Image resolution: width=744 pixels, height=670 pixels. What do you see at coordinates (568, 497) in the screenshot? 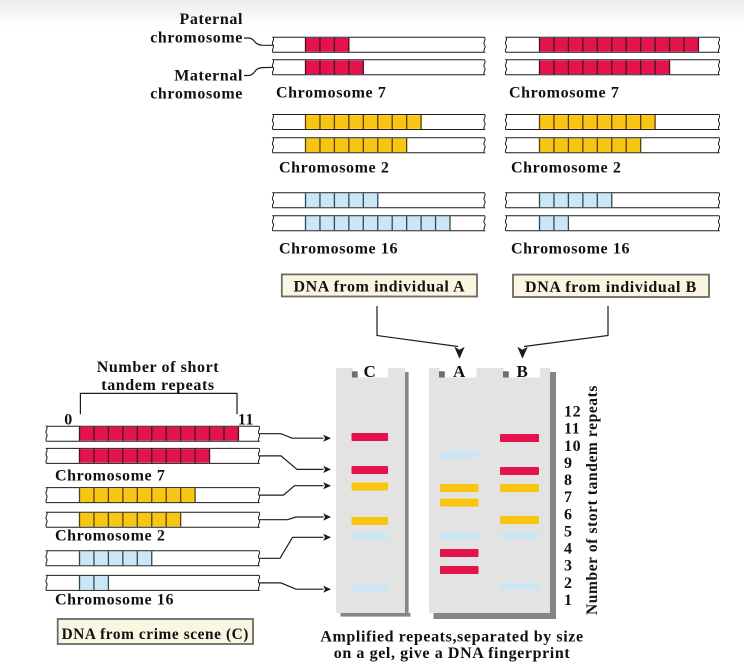
I see `svg-text: 7` at bounding box center [568, 497].